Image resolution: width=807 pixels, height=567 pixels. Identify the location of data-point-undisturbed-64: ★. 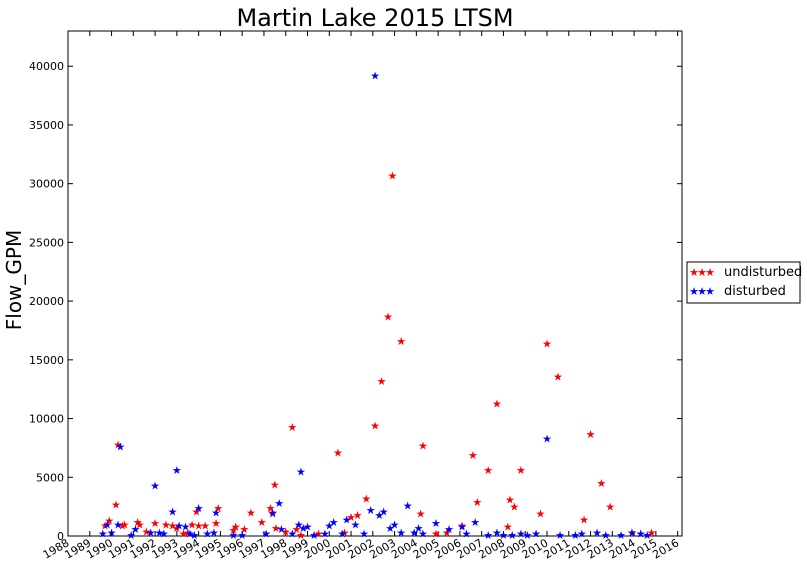
(610, 507).